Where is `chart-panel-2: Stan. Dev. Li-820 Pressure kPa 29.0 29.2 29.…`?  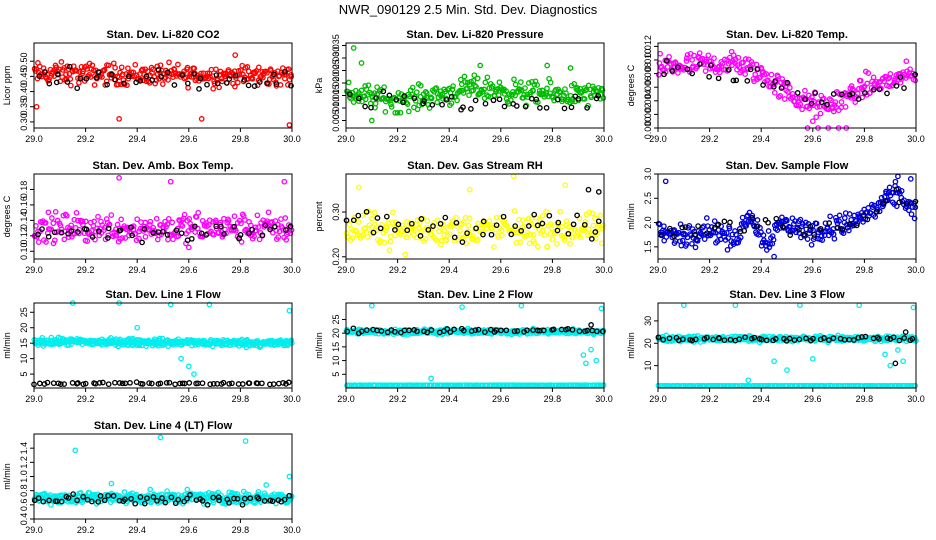 chart-panel-2: Stan. Dev. Li-820 Pressure kPa 29.0 29.2 29.… is located at coordinates (463, 86).